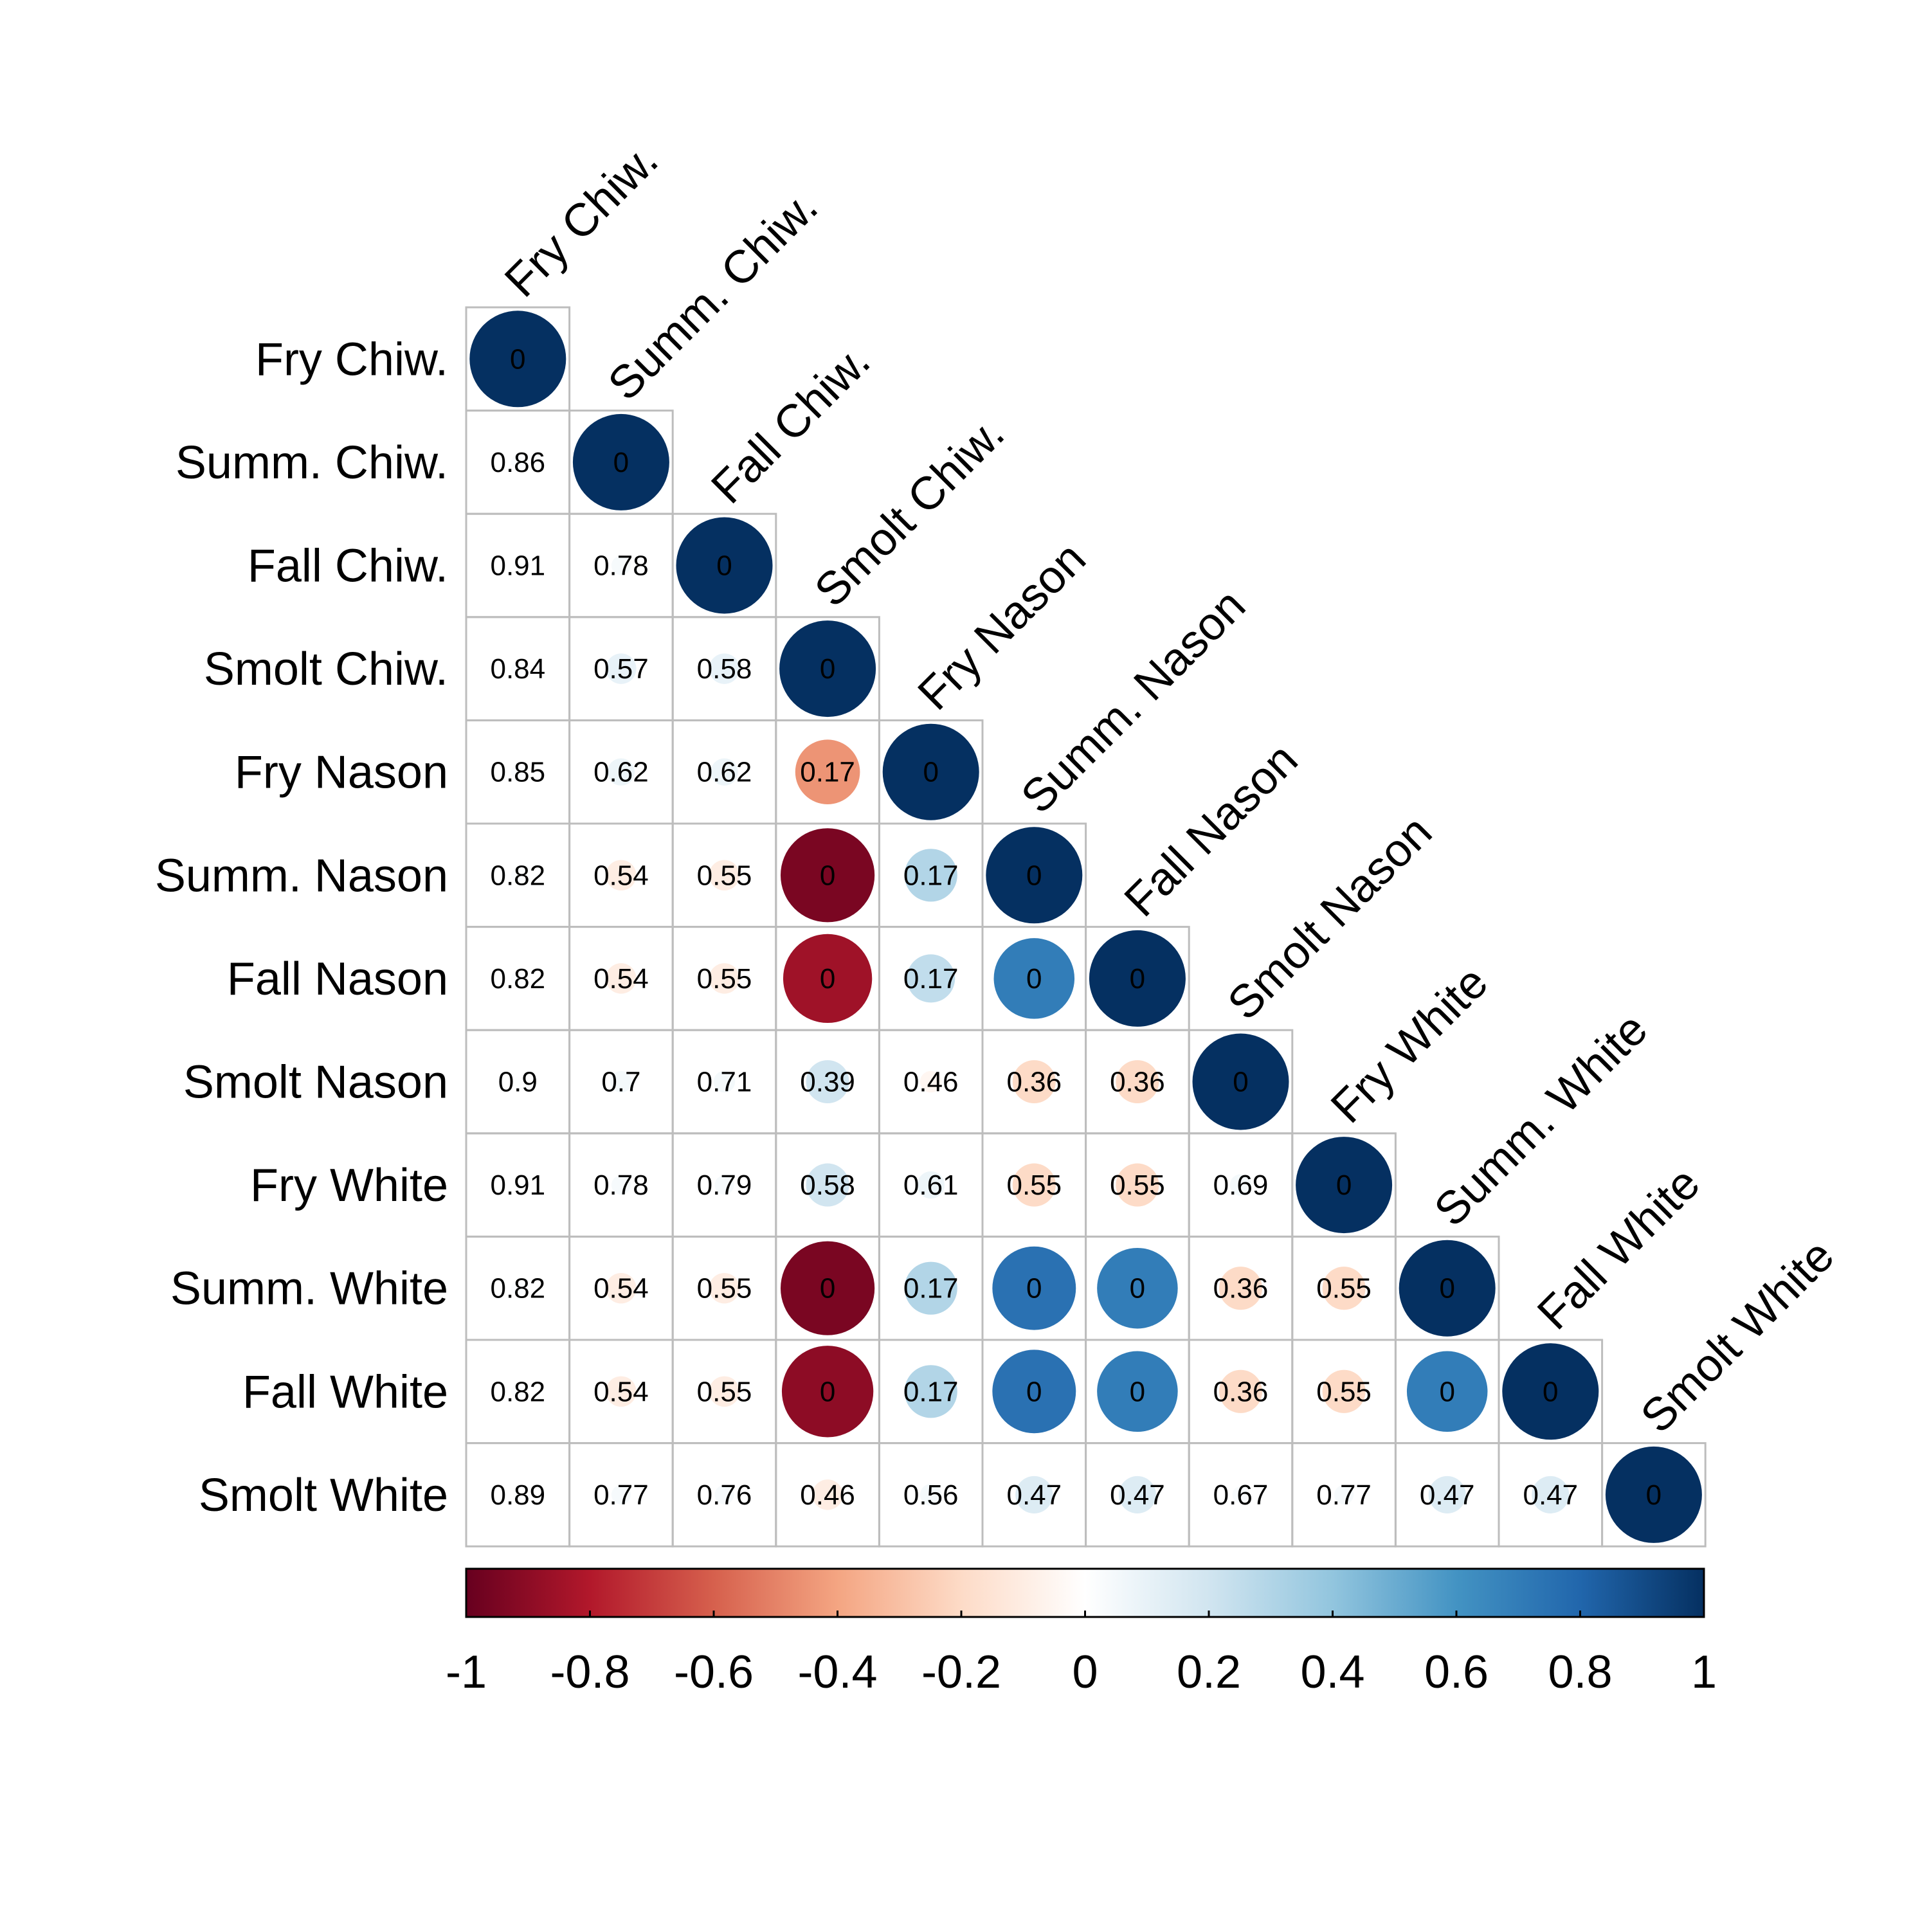 Image resolution: width=1929 pixels, height=1932 pixels. I want to click on cell-value-9-4: 0.17, so click(931, 1289).